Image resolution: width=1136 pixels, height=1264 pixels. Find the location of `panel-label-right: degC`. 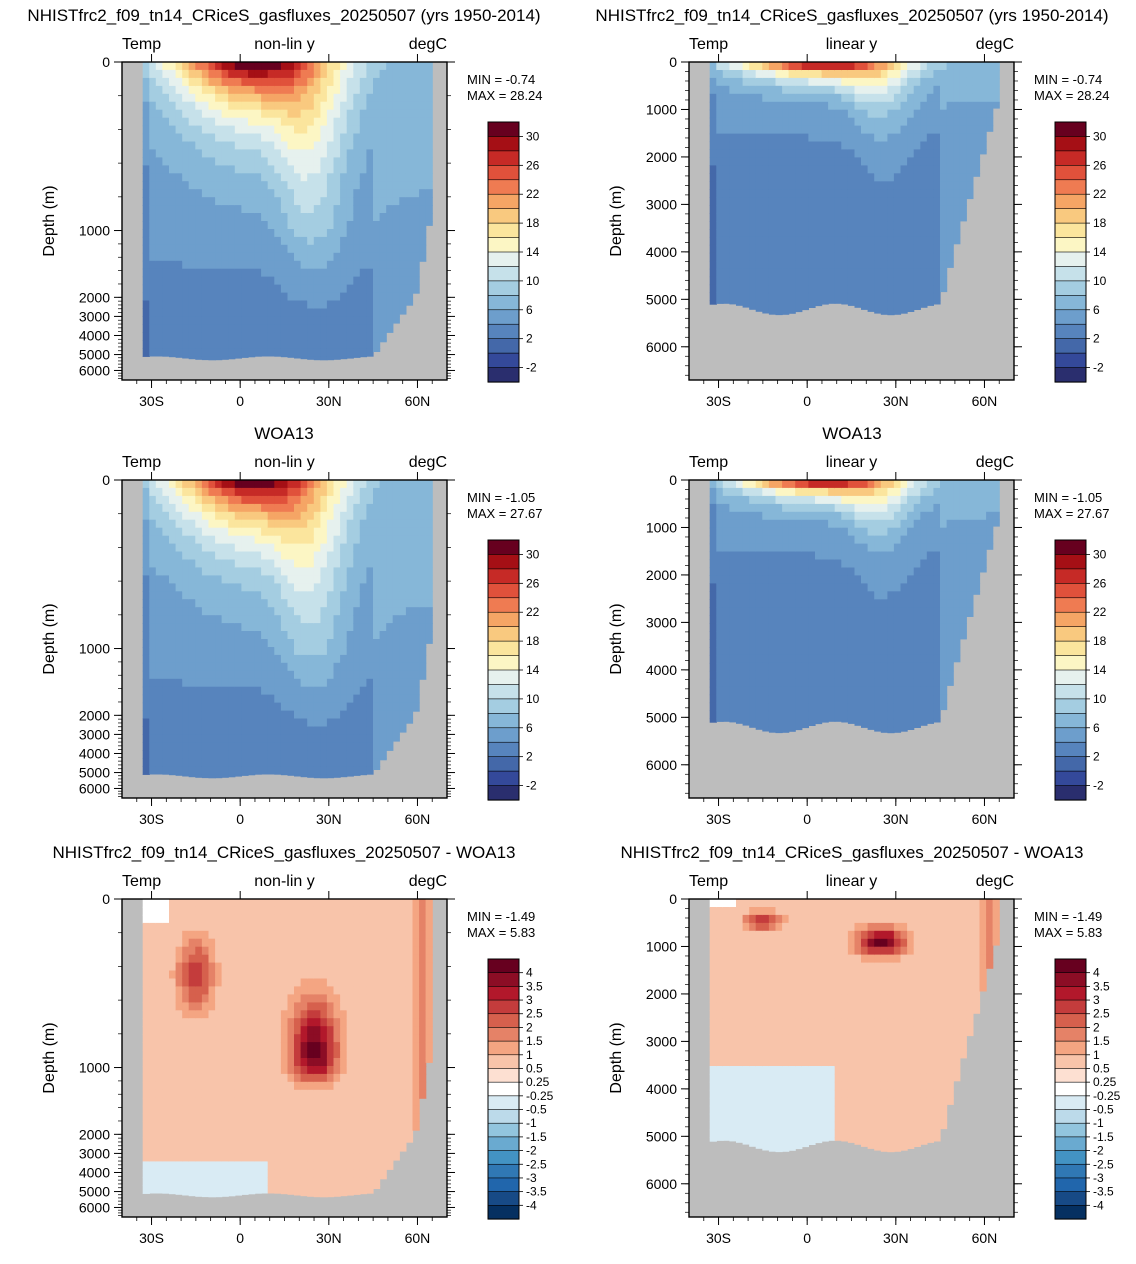

panel-label-right: degC is located at coordinates (995, 44).